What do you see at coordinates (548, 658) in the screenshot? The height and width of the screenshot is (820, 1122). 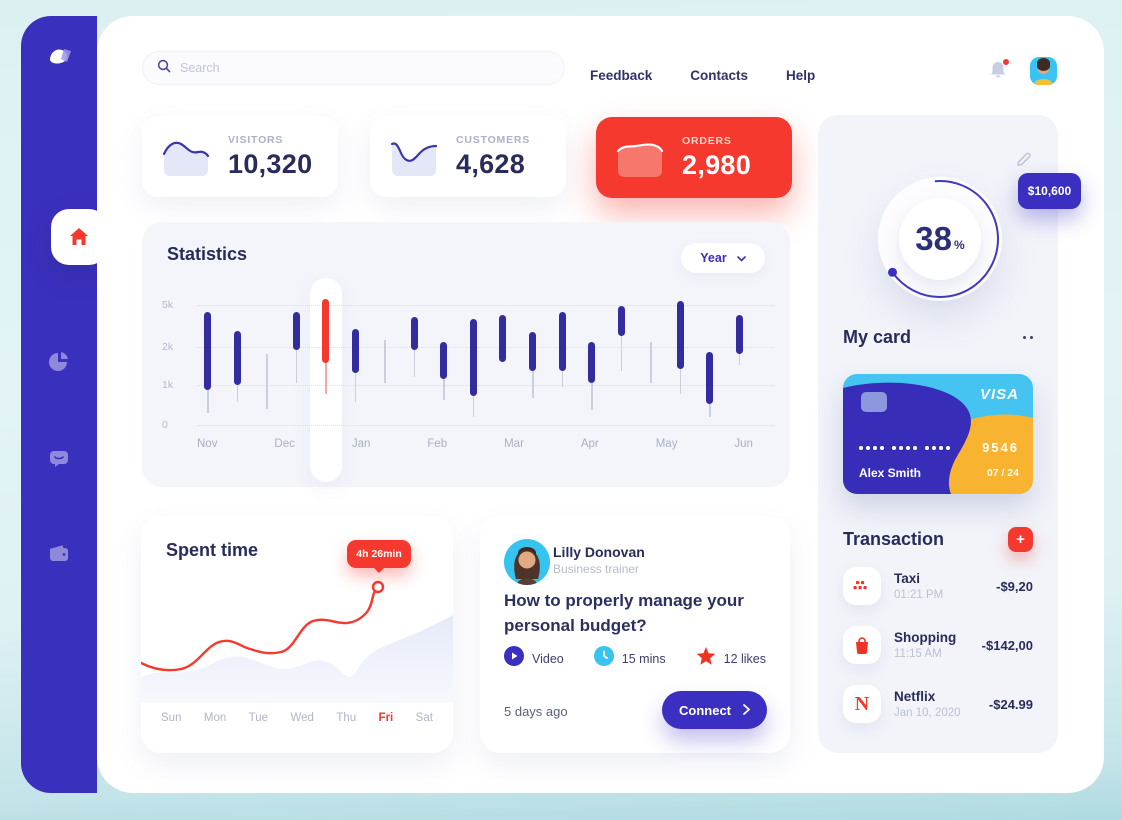 I see `meta-label: Video` at bounding box center [548, 658].